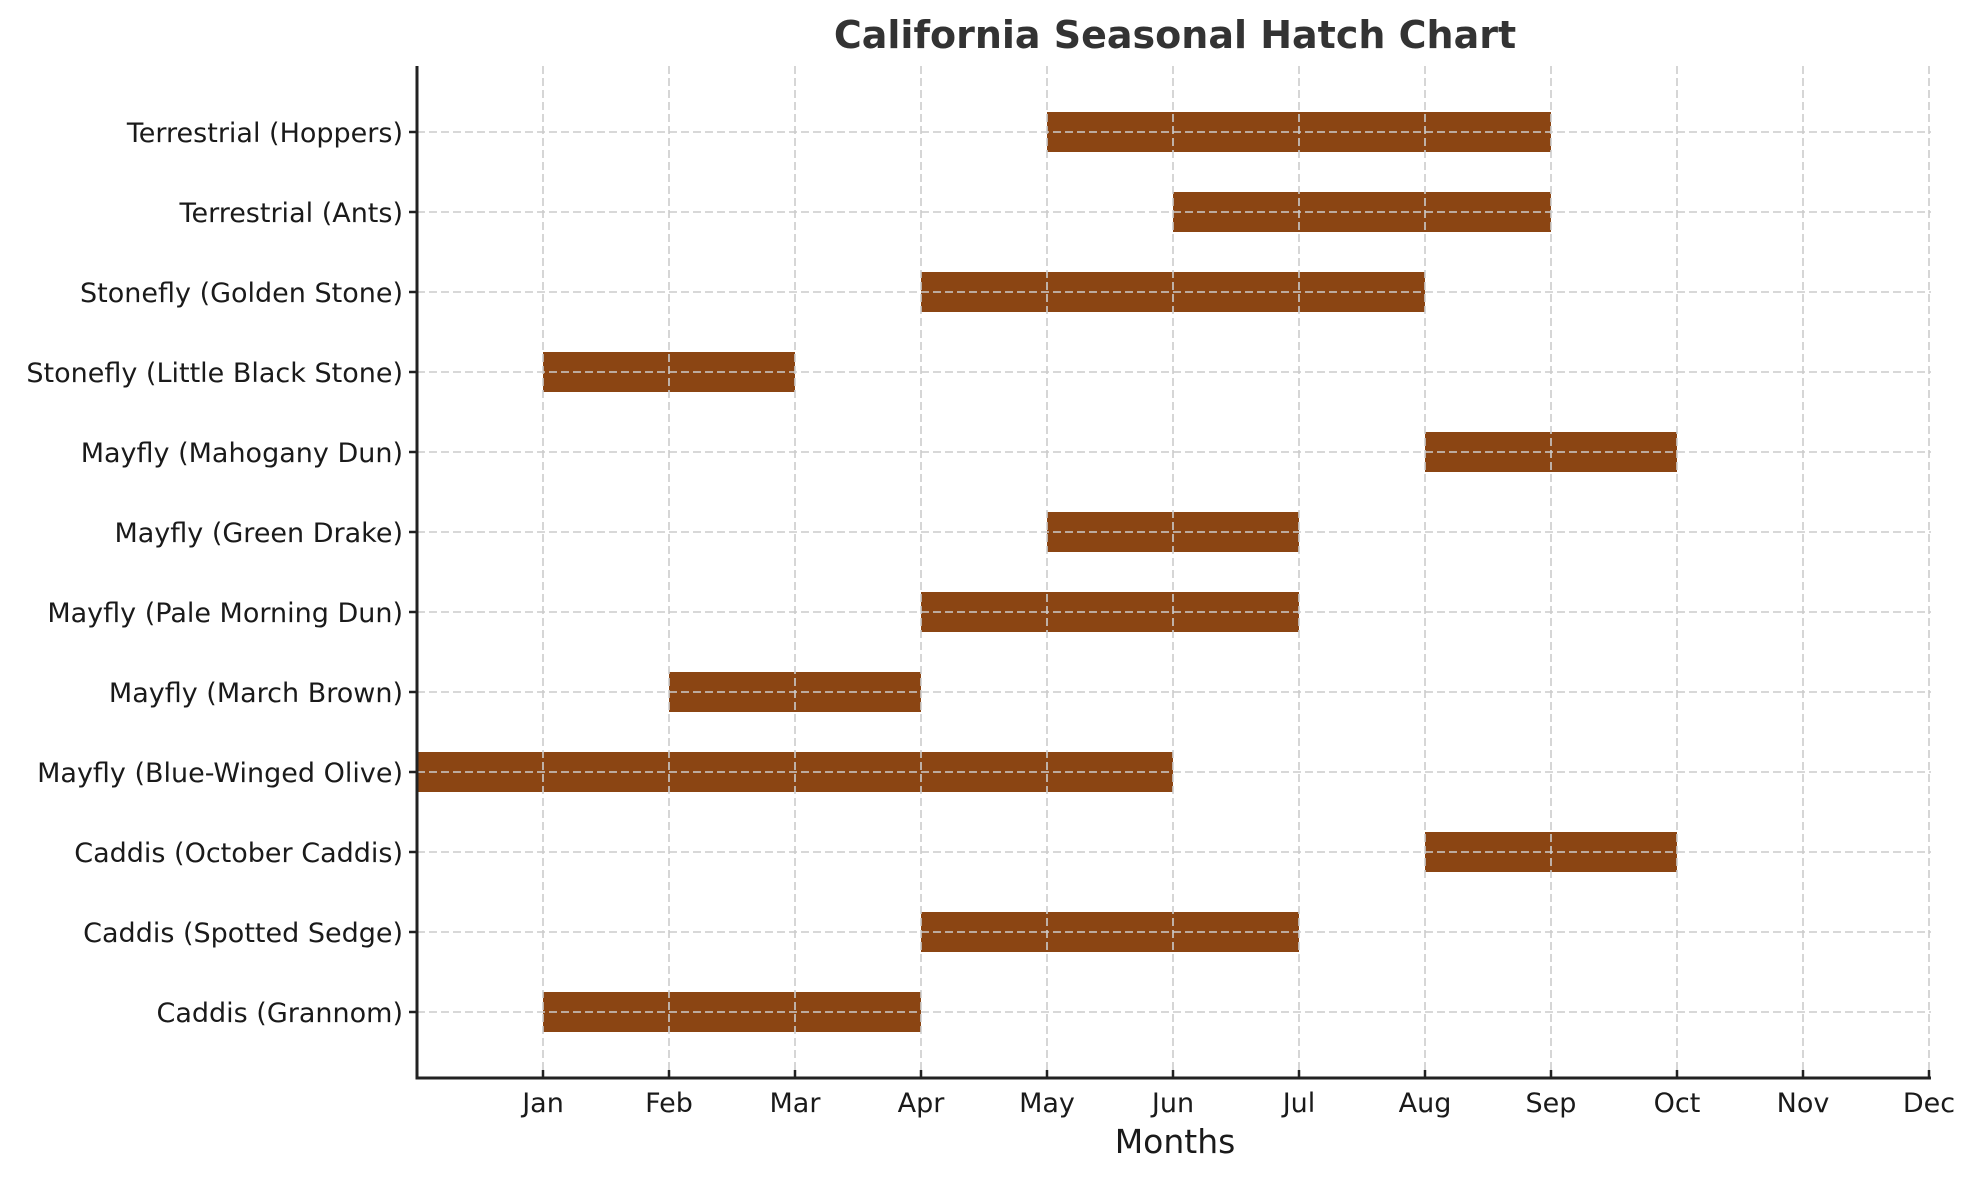  What do you see at coordinates (241, 293) in the screenshot?
I see `y-tick-label: Stonefly (Golden Stone)` at bounding box center [241, 293].